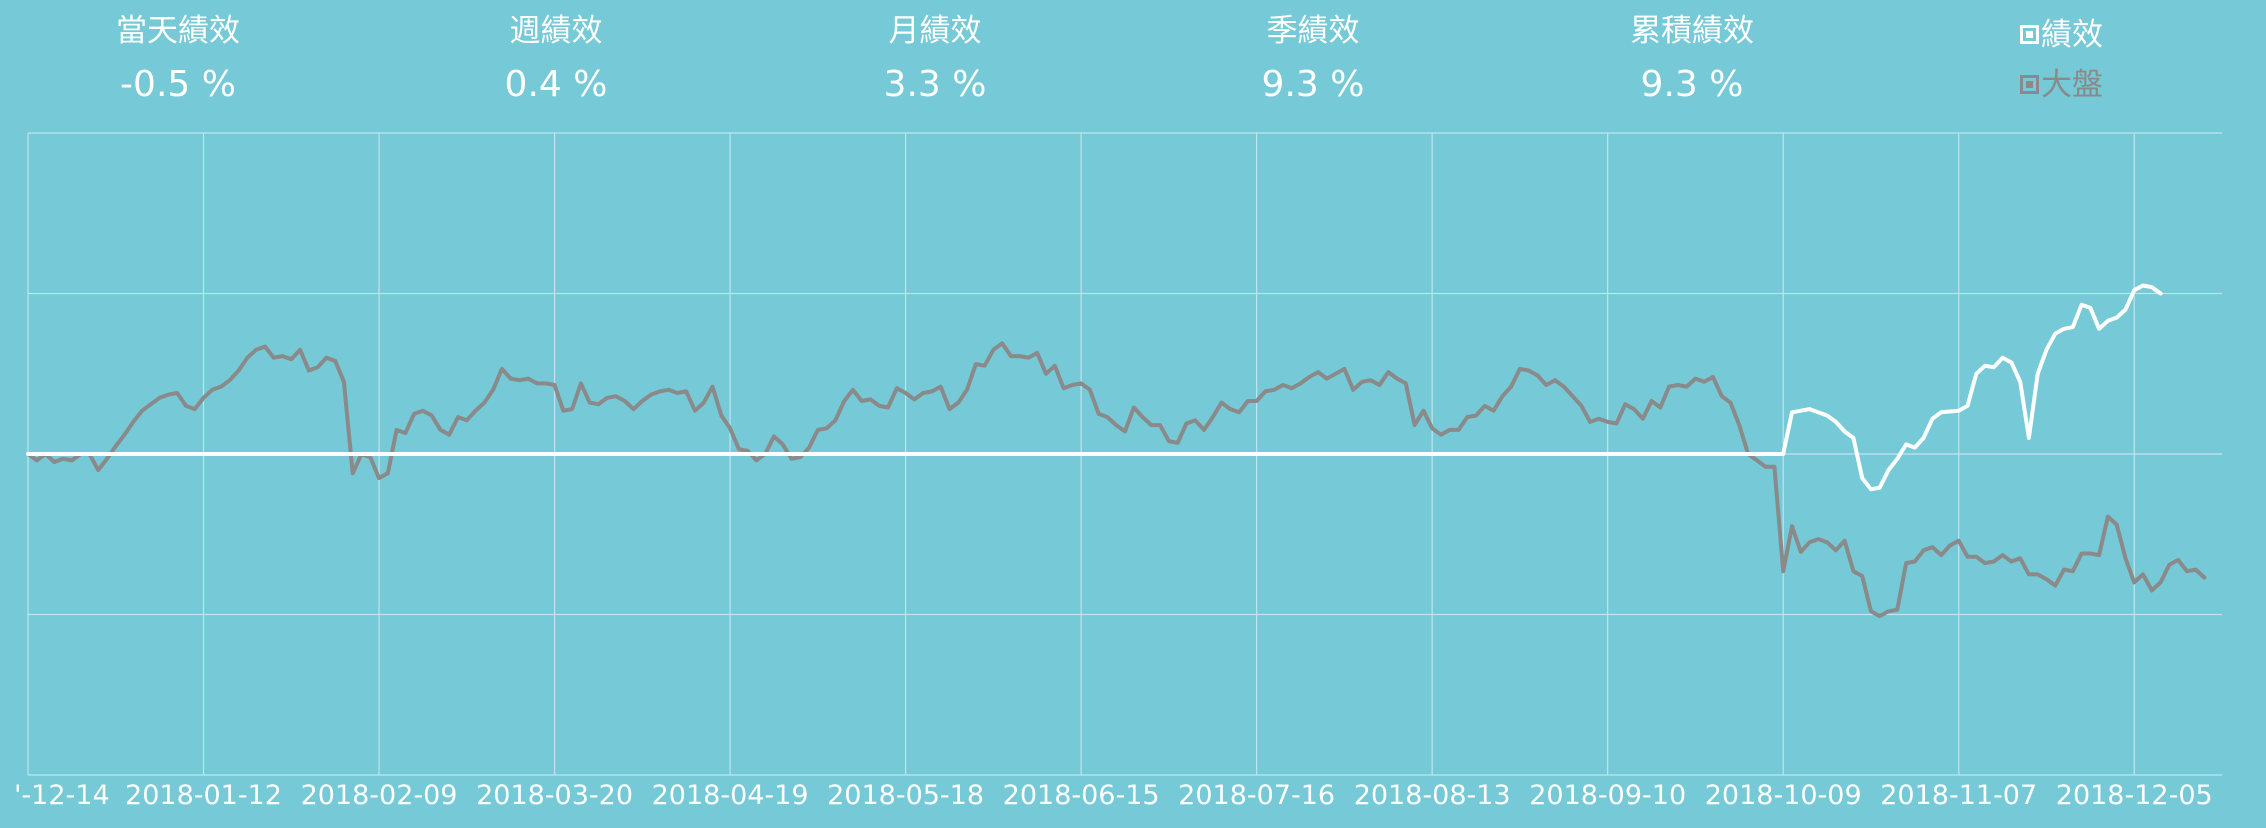 Image resolution: width=2266 pixels, height=828 pixels. Describe the element at coordinates (1313, 60) in the screenshot. I see `stat-quarterly: 季績效 9.3 %` at that location.